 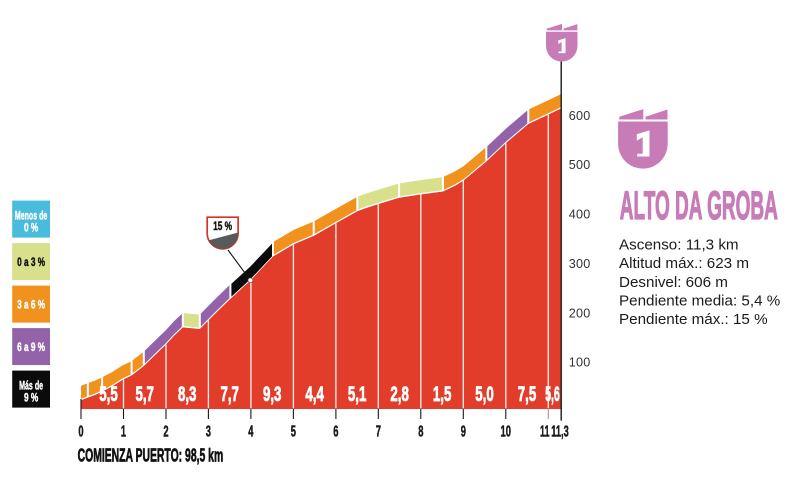 I want to click on svg-text: 0, so click(x=80, y=432).